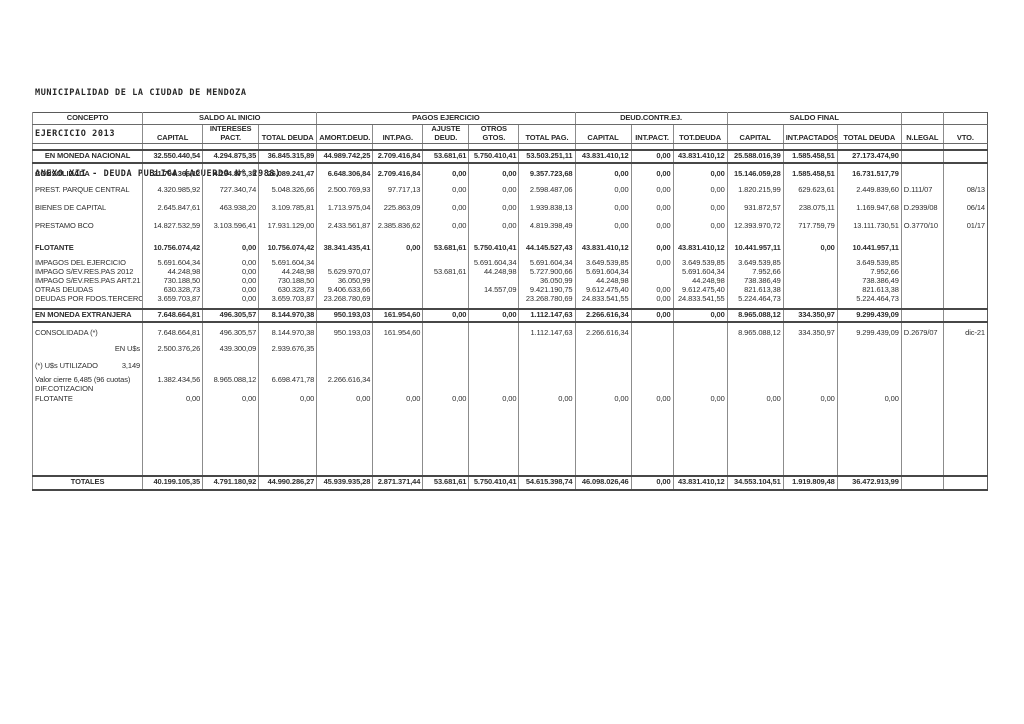  Describe the element at coordinates (546, 315) in the screenshot. I see `table-cell: 1.112.147,63` at that location.